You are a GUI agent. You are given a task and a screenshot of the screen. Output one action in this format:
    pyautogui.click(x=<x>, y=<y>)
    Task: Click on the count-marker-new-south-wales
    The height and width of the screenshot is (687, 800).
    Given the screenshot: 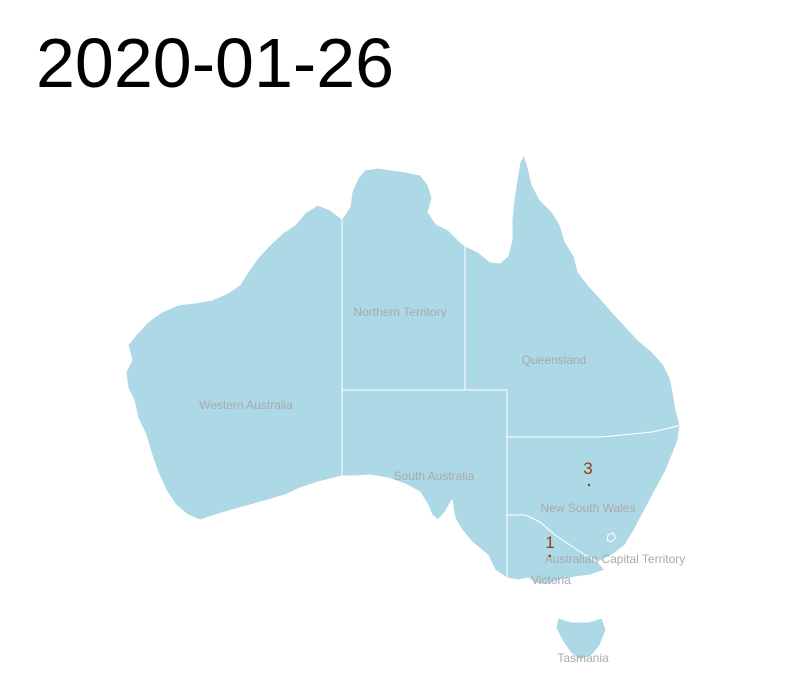 What is the action you would take?
    pyautogui.click(x=589, y=485)
    